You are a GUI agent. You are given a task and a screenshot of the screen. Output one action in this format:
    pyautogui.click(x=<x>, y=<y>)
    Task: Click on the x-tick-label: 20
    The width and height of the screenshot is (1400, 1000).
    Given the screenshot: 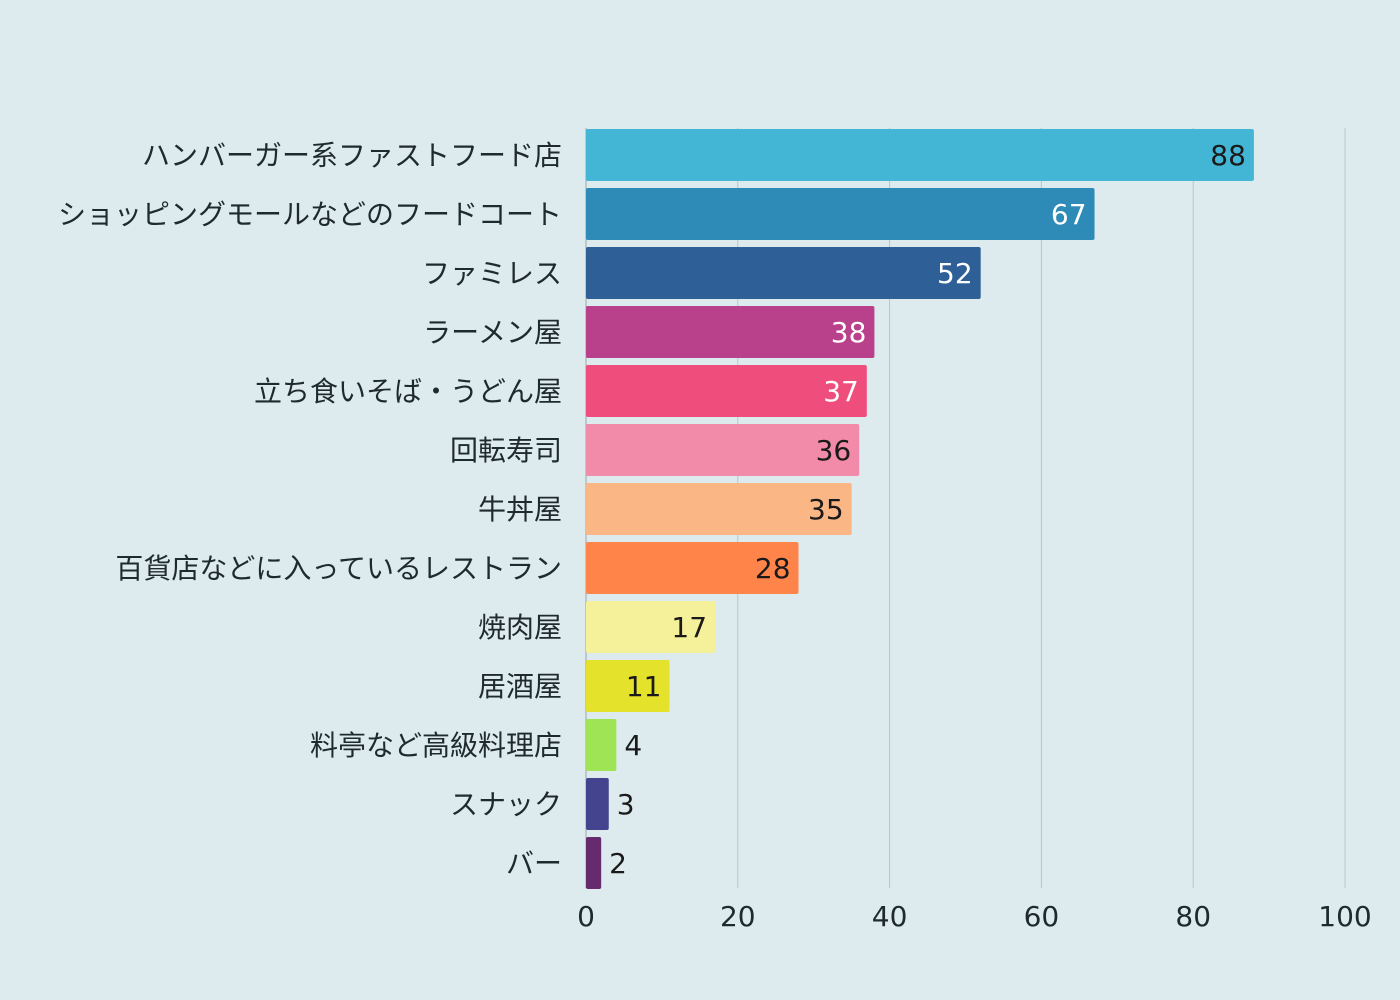 What is the action you would take?
    pyautogui.click(x=738, y=916)
    